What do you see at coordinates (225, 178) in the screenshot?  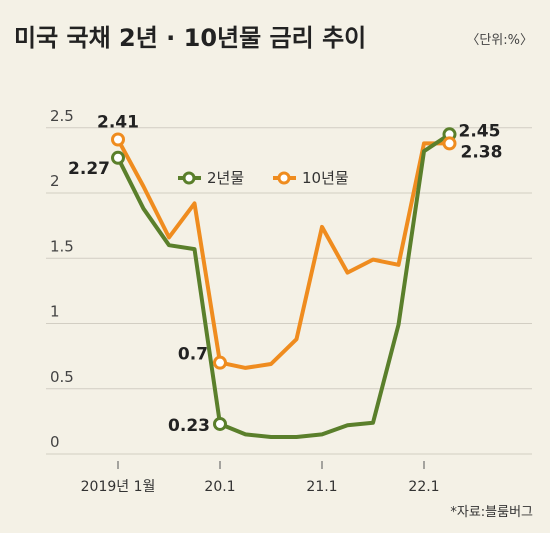 I see `legend-label-2y: 2년물` at bounding box center [225, 178].